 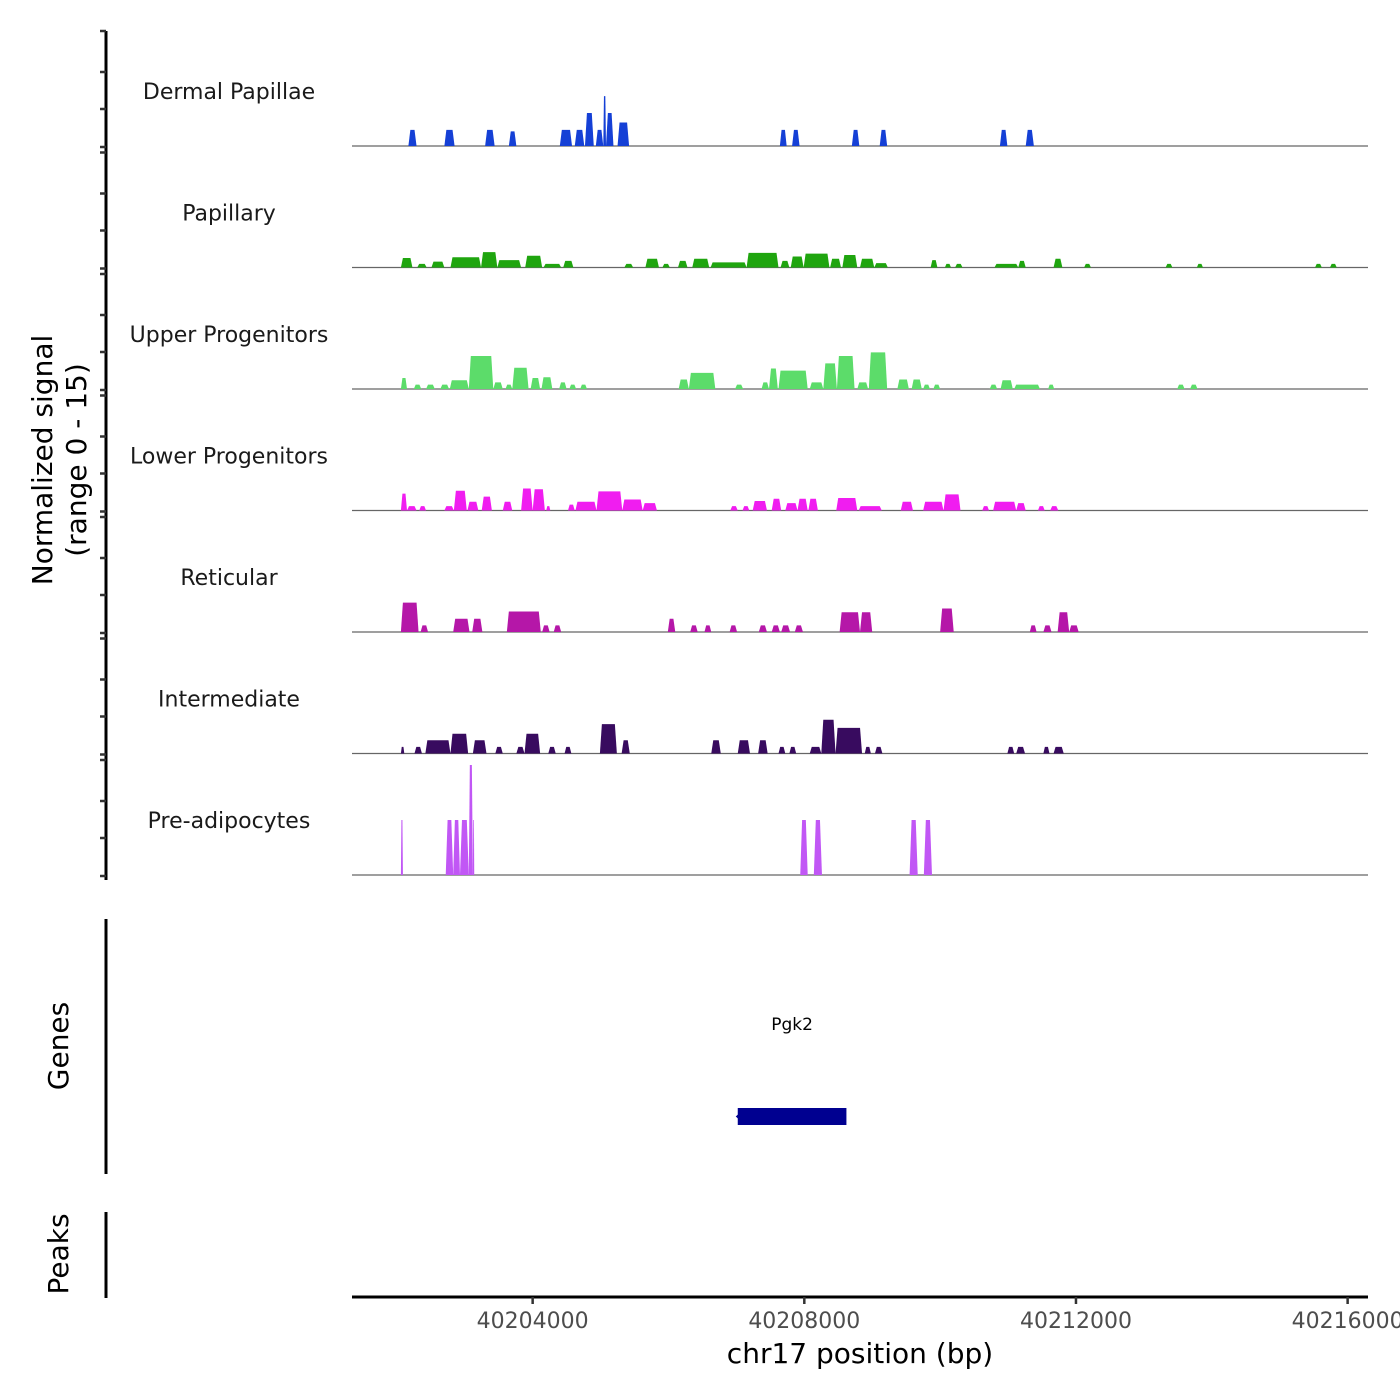 I want to click on track-dermal-papillae: Dermal Papillae, so click(x=755, y=113).